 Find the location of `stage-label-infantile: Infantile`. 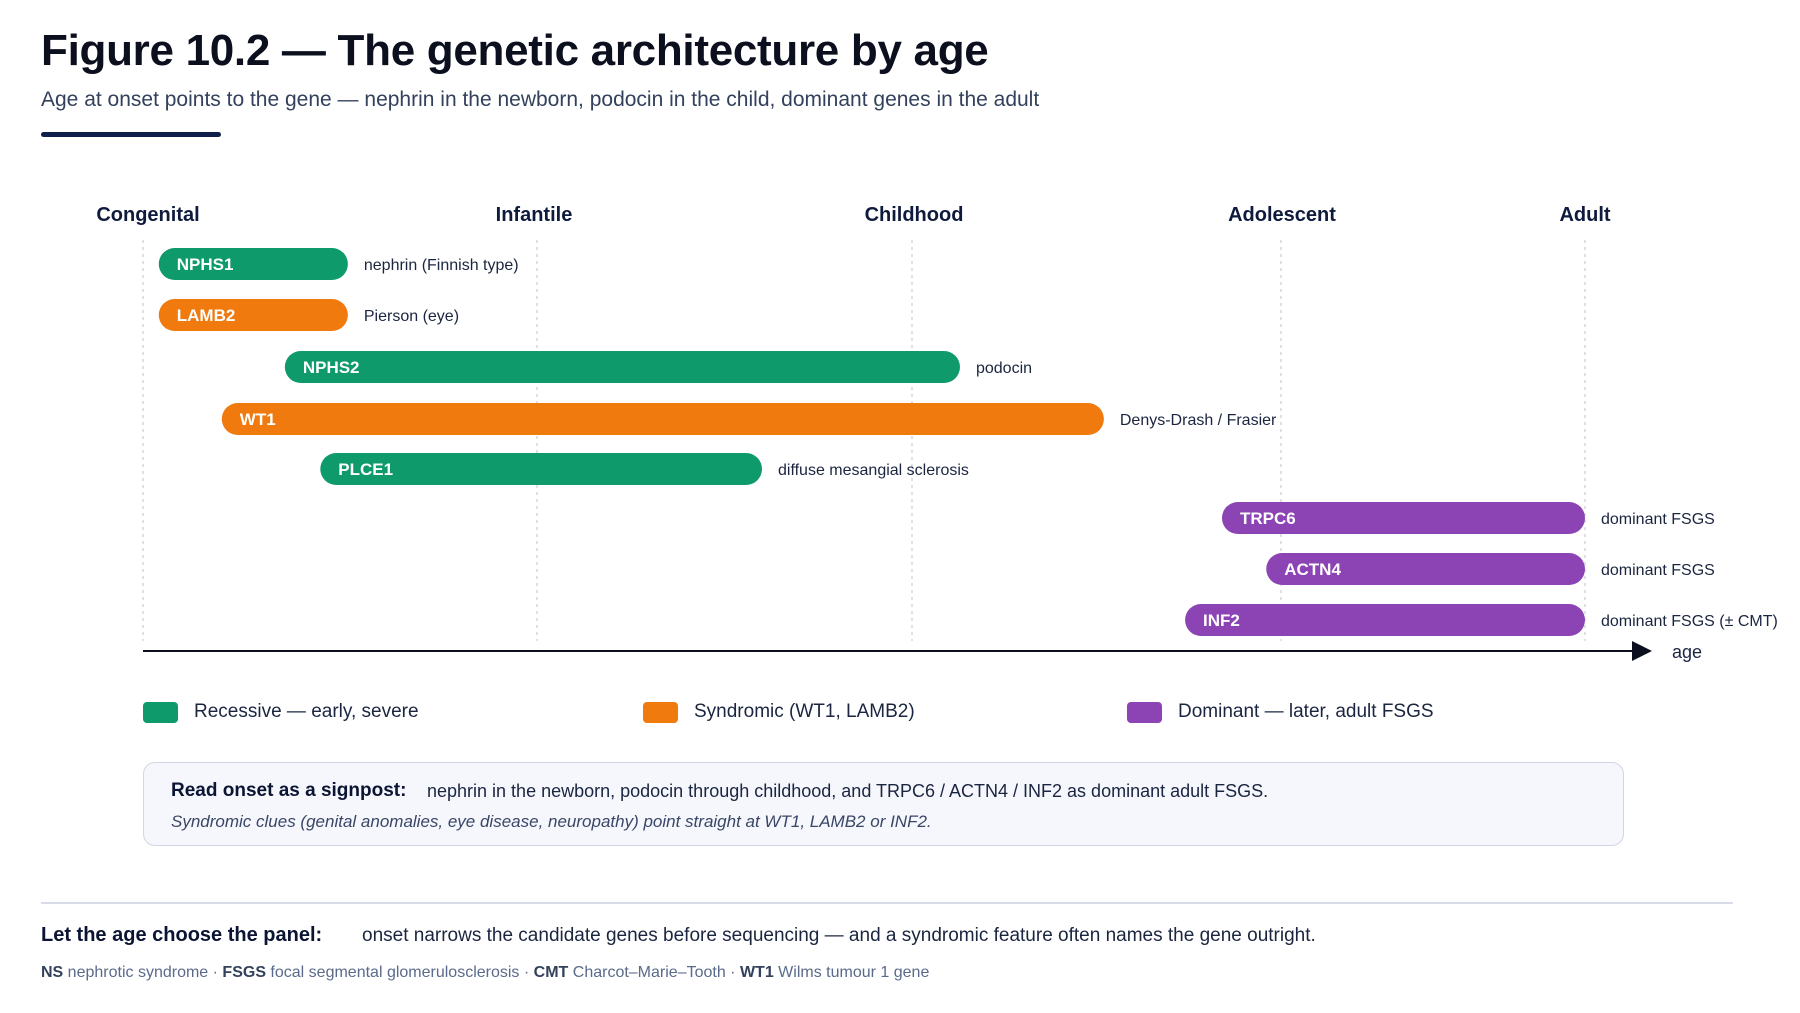

stage-label-infantile: Infantile is located at coordinates (534, 215).